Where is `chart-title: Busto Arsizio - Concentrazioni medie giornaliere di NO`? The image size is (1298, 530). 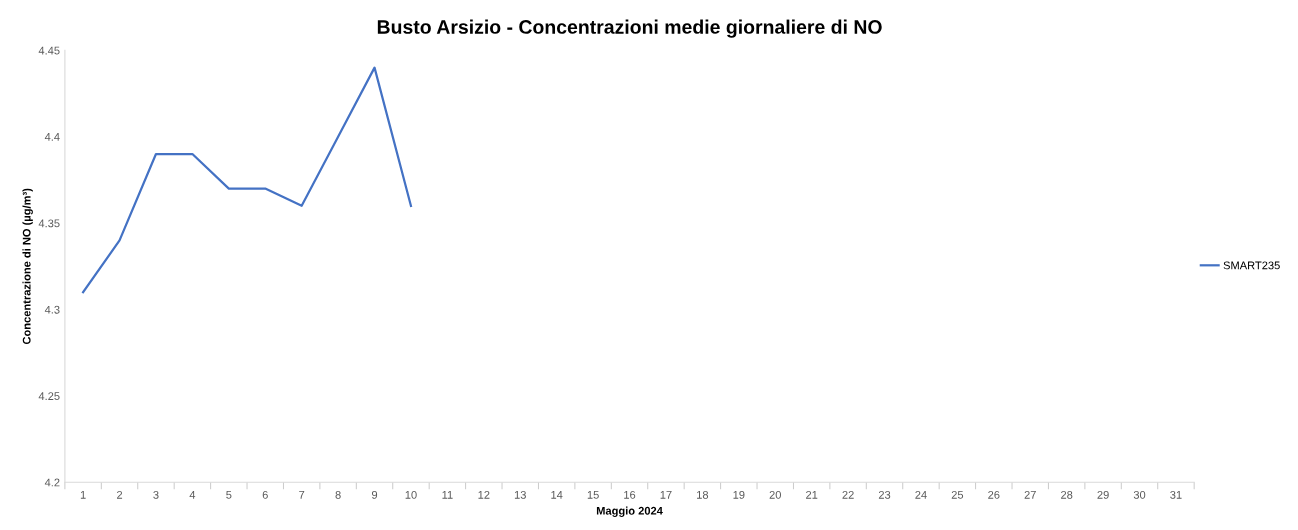
chart-title: Busto Arsizio - Concentrazioni medie giornaliere di NO is located at coordinates (629, 28).